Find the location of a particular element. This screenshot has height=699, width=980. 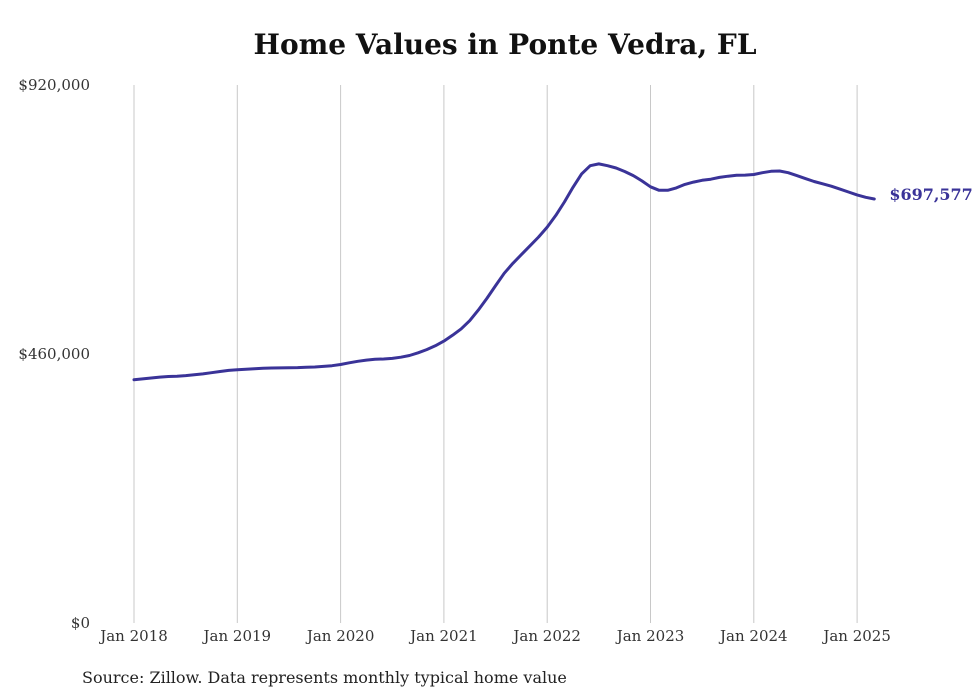

x-tick-label: Jan 2023 is located at coordinates (650, 636).